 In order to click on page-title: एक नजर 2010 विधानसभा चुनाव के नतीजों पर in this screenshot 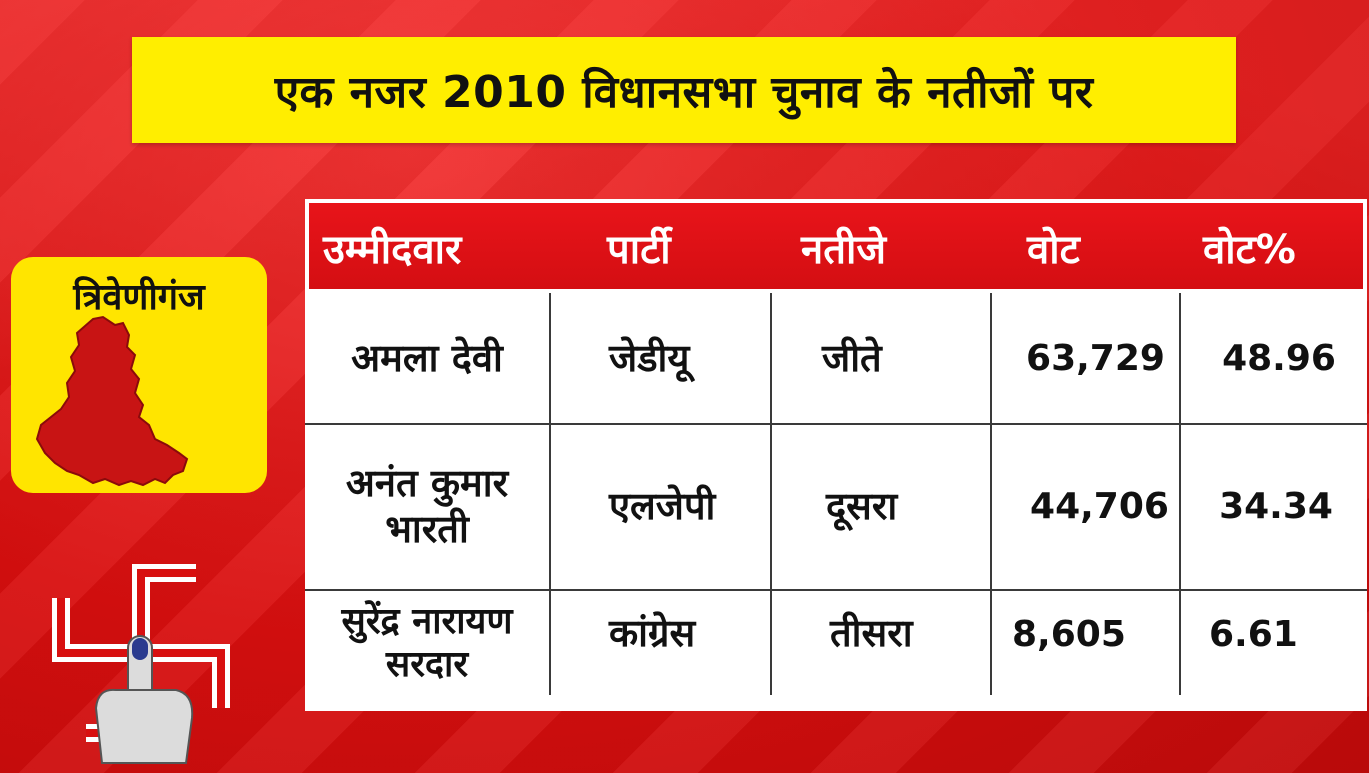, I will do `click(684, 92)`.